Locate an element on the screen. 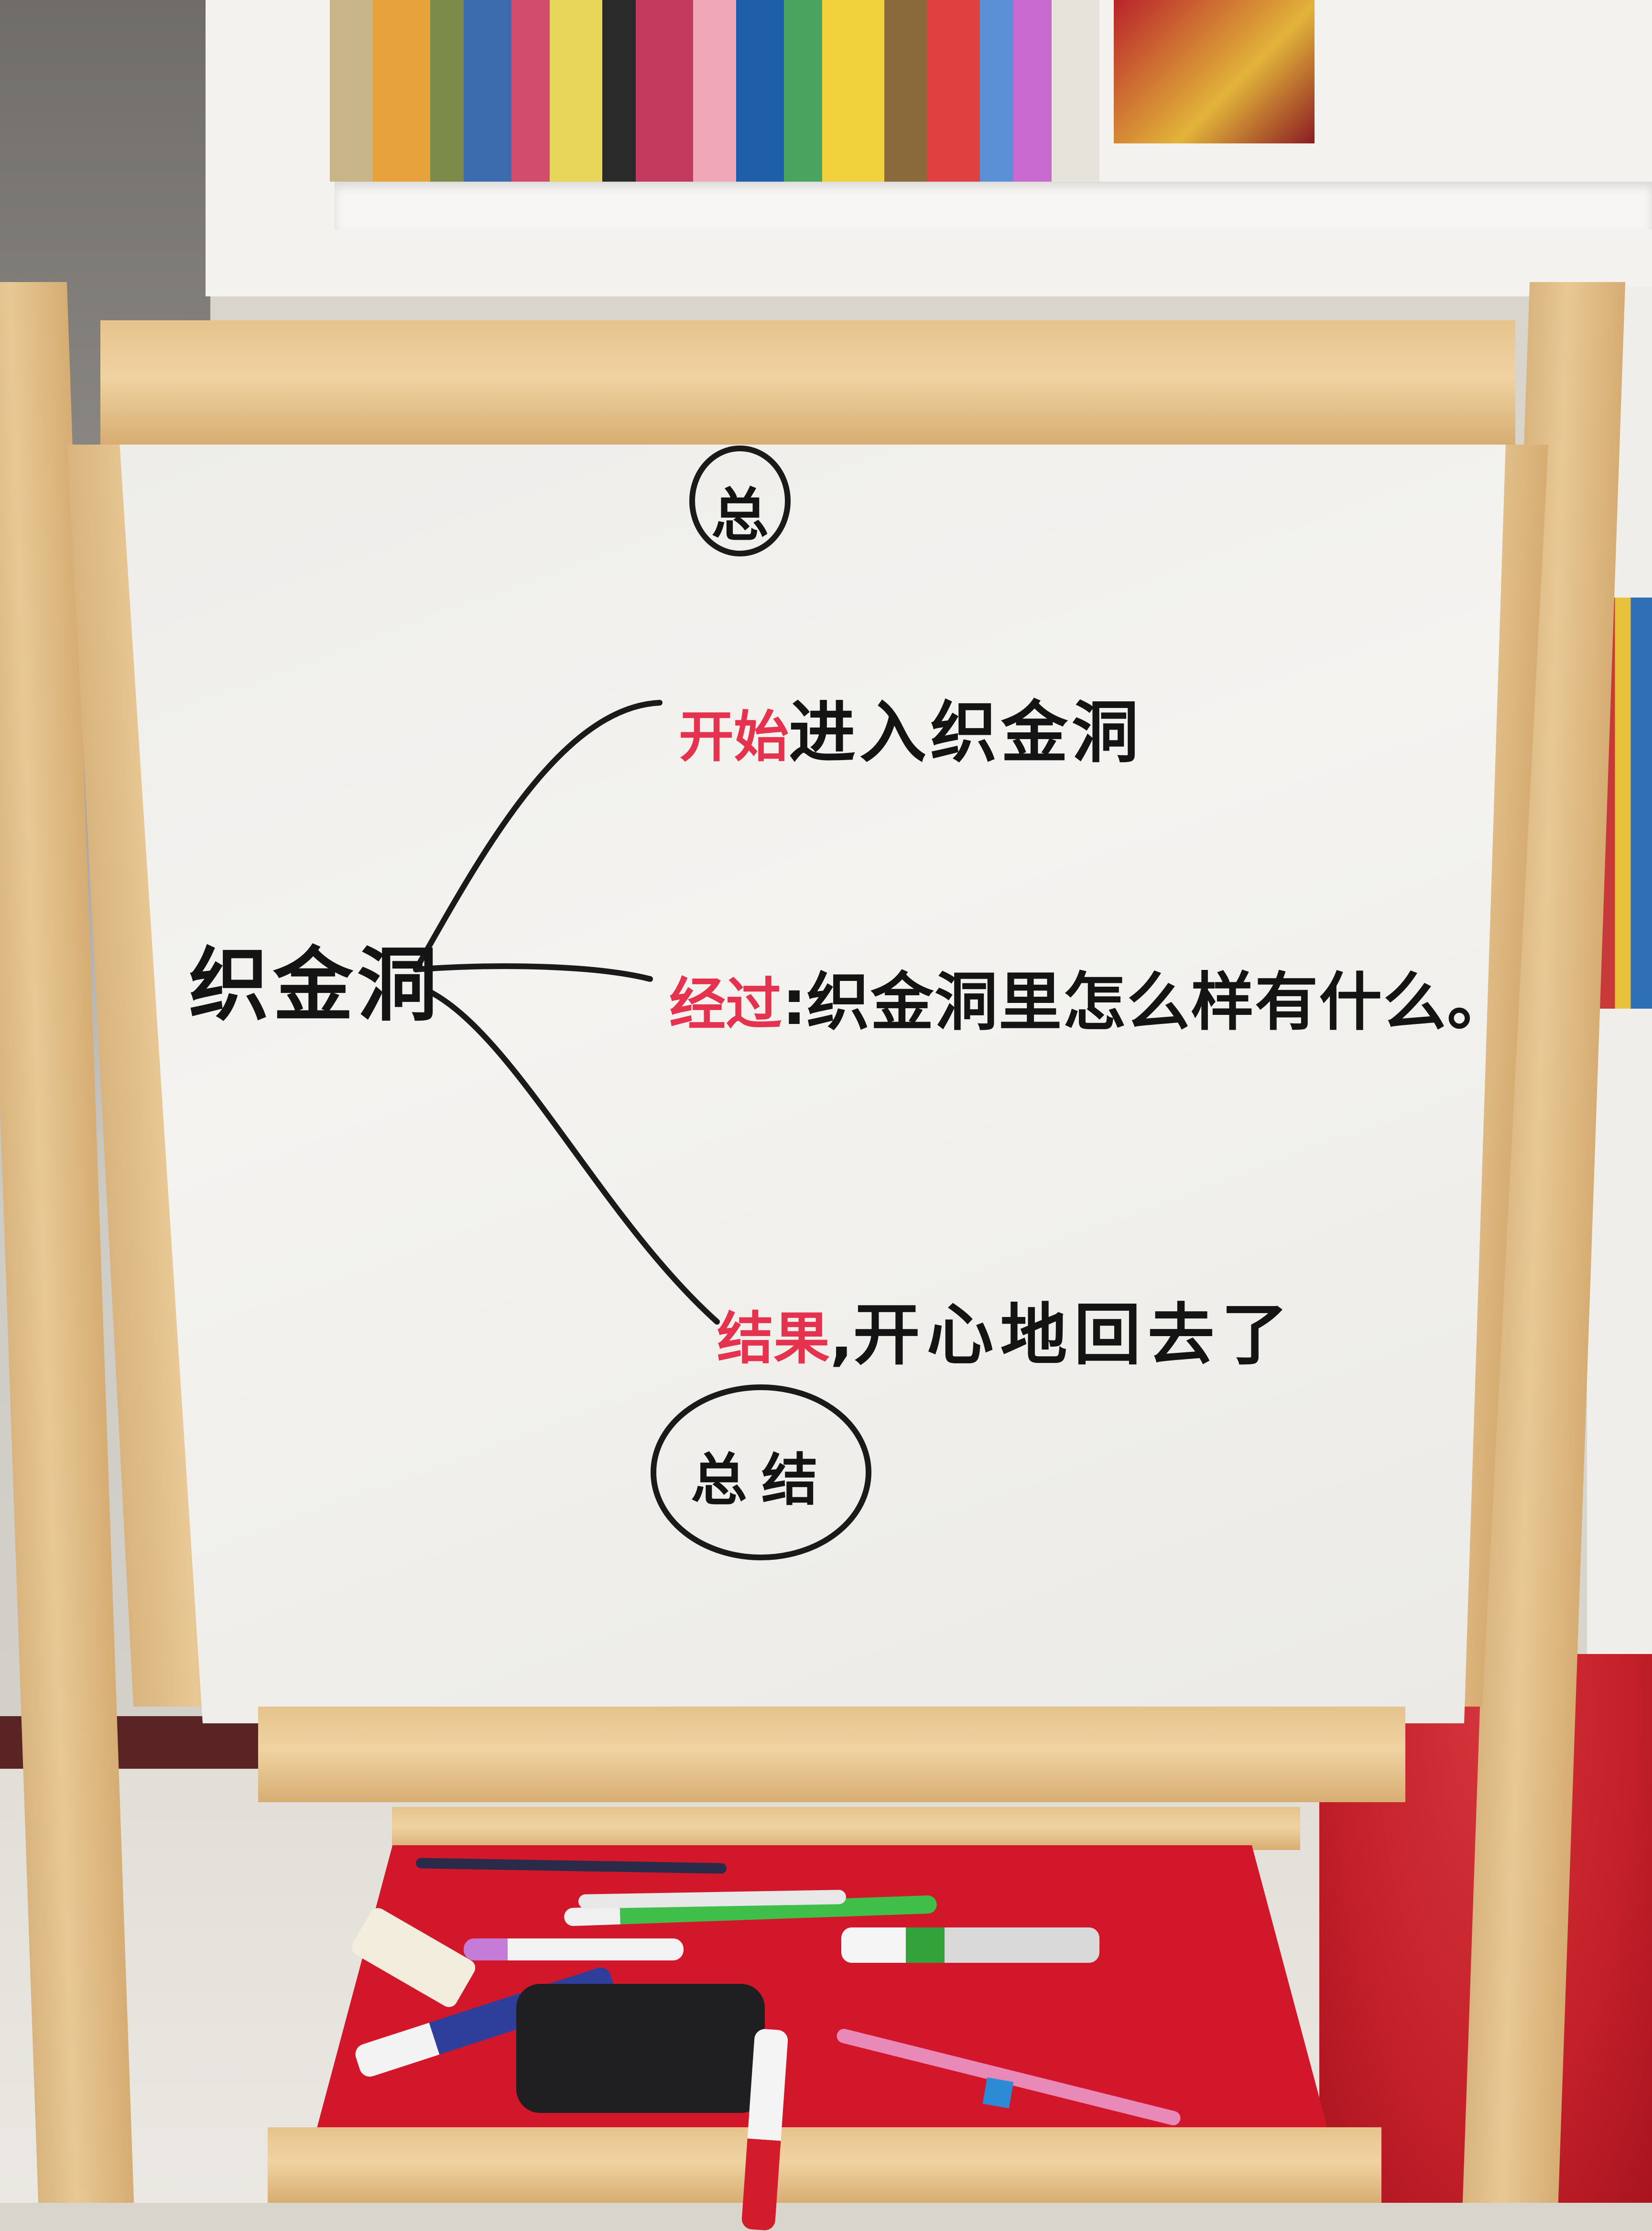  book-cover is located at coordinates (1214, 71).